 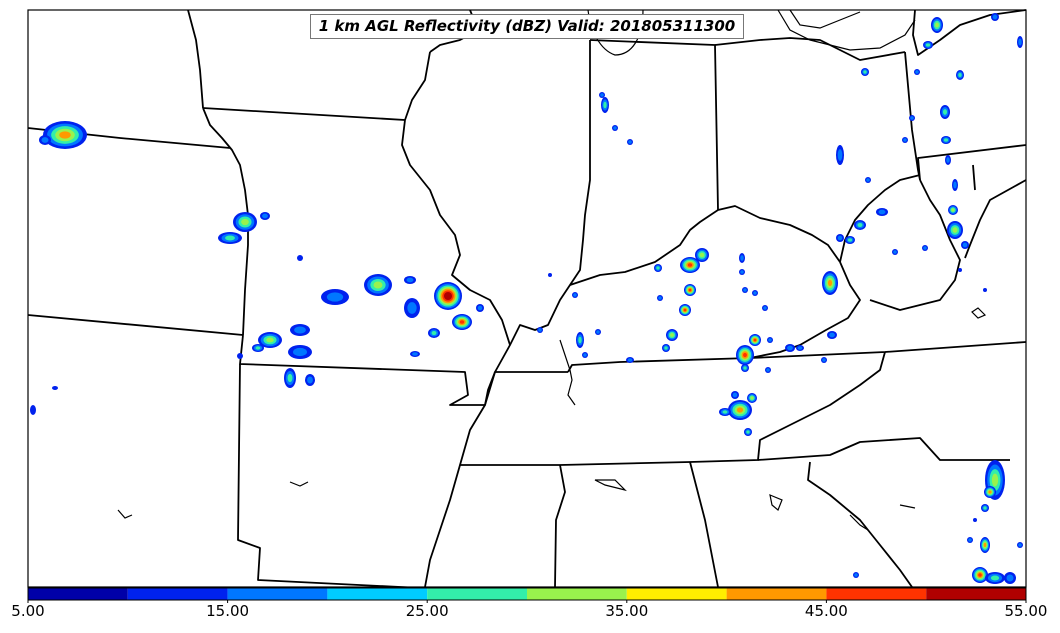 I want to click on colorbar-tick-label: 35.00, so click(x=627, y=611).